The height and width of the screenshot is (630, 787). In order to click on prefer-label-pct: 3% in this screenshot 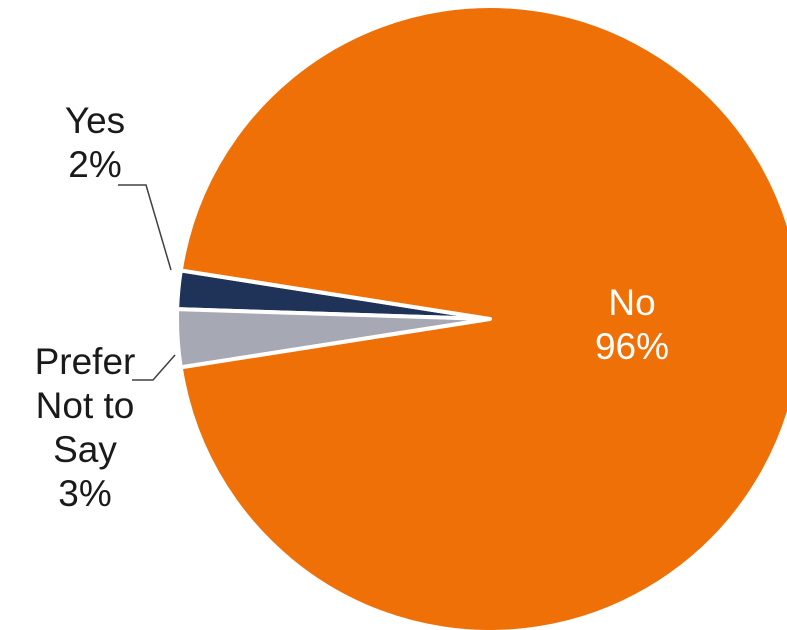, I will do `click(85, 493)`.